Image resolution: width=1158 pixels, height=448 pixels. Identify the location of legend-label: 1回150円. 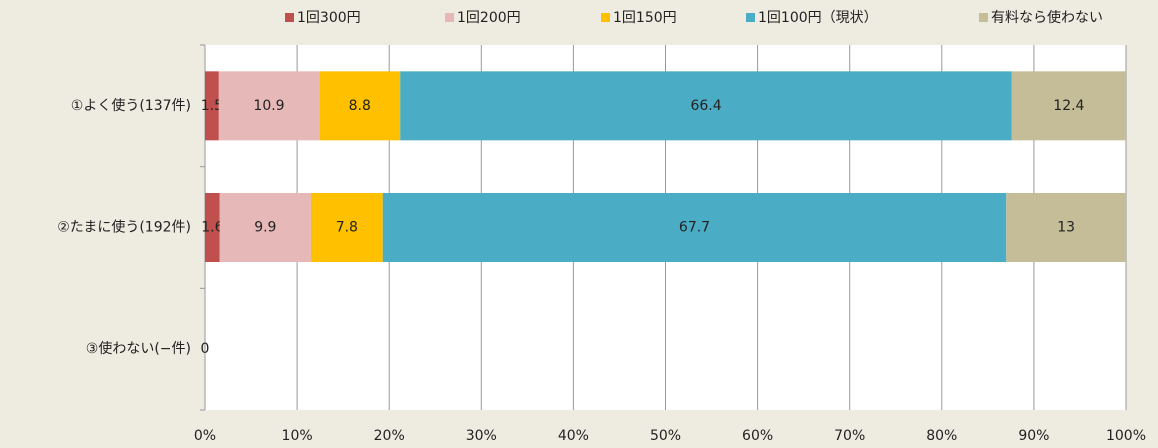
(645, 18).